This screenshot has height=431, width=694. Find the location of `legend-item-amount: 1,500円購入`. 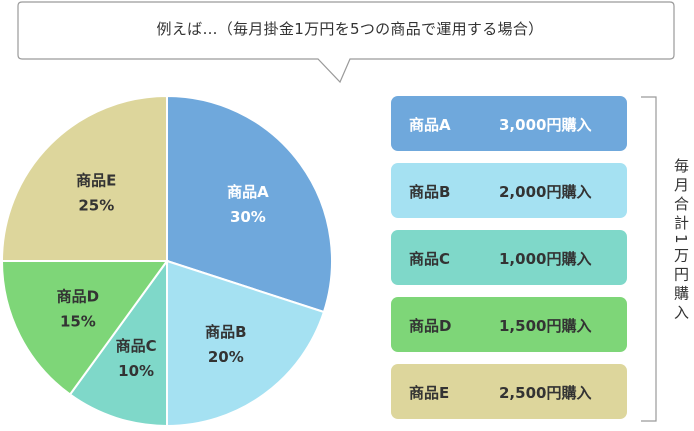

legend-item-amount: 1,500円購入 is located at coordinates (545, 326).